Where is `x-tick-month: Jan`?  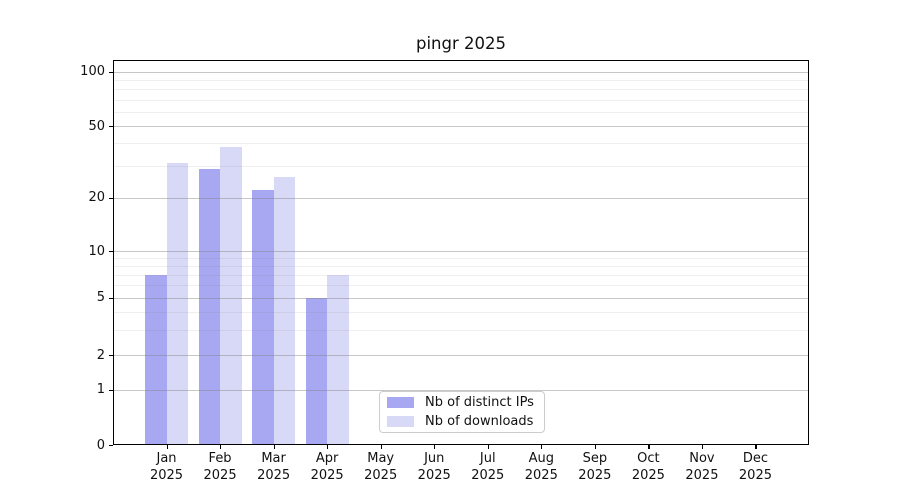
x-tick-month: Jan is located at coordinates (166, 458).